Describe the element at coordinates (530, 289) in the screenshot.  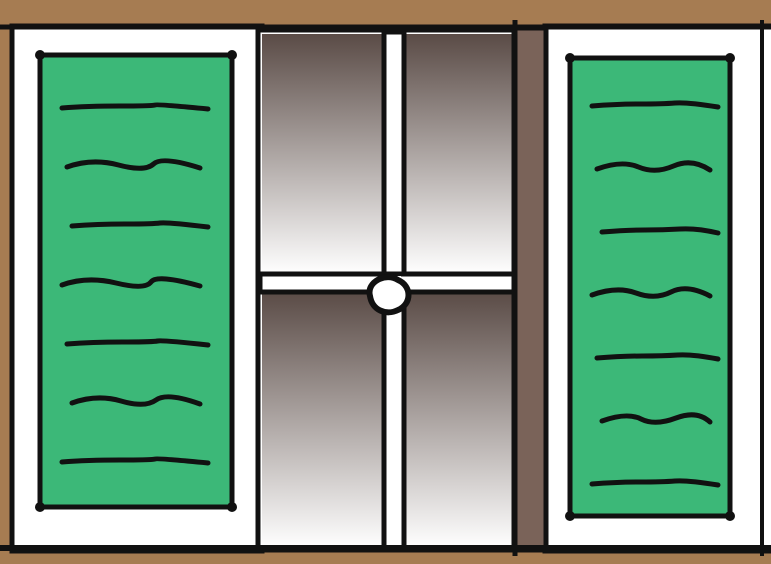
I see `side-panel` at that location.